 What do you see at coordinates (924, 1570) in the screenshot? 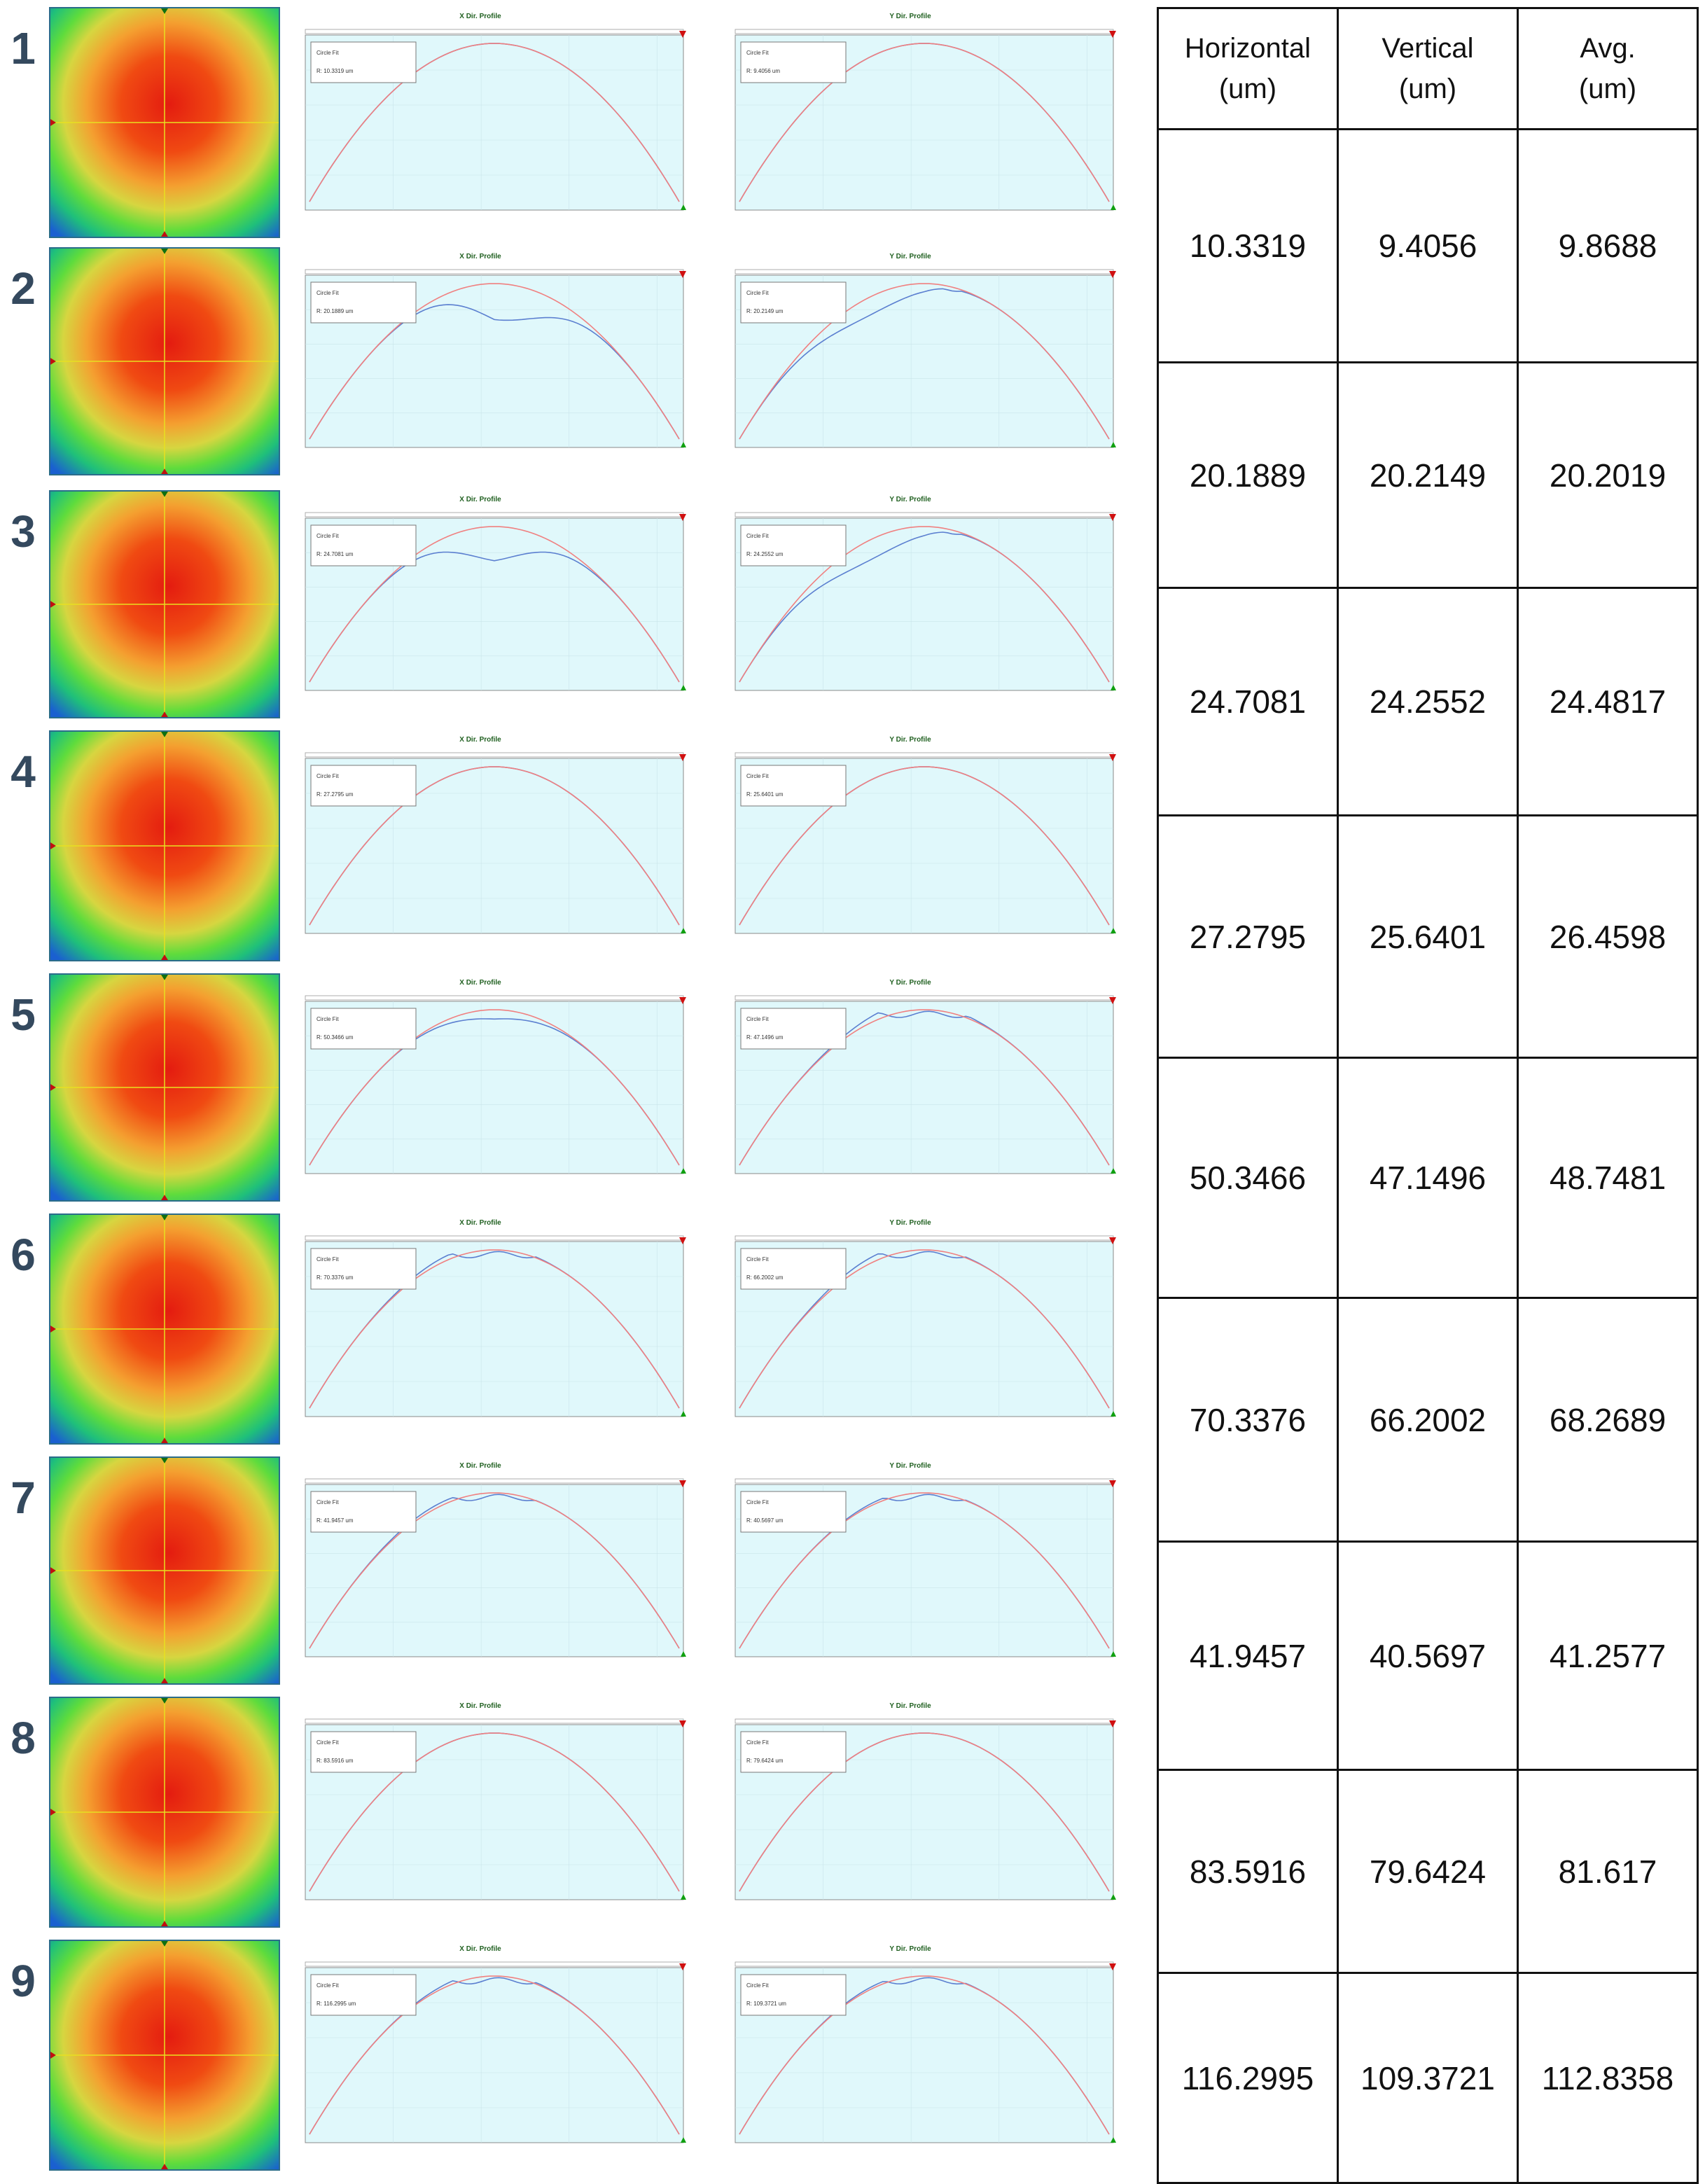
I see `y-profile-plot: Y Dir. Profile Circle Fit R: 40.5697 um` at bounding box center [924, 1570].